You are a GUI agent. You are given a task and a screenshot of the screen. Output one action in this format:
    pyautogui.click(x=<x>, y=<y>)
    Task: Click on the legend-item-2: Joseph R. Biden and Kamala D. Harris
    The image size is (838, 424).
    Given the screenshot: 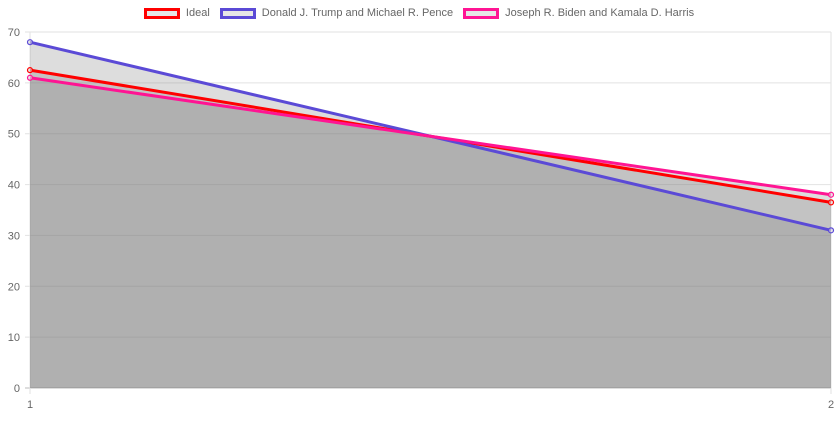 What is the action you would take?
    pyautogui.click(x=578, y=13)
    